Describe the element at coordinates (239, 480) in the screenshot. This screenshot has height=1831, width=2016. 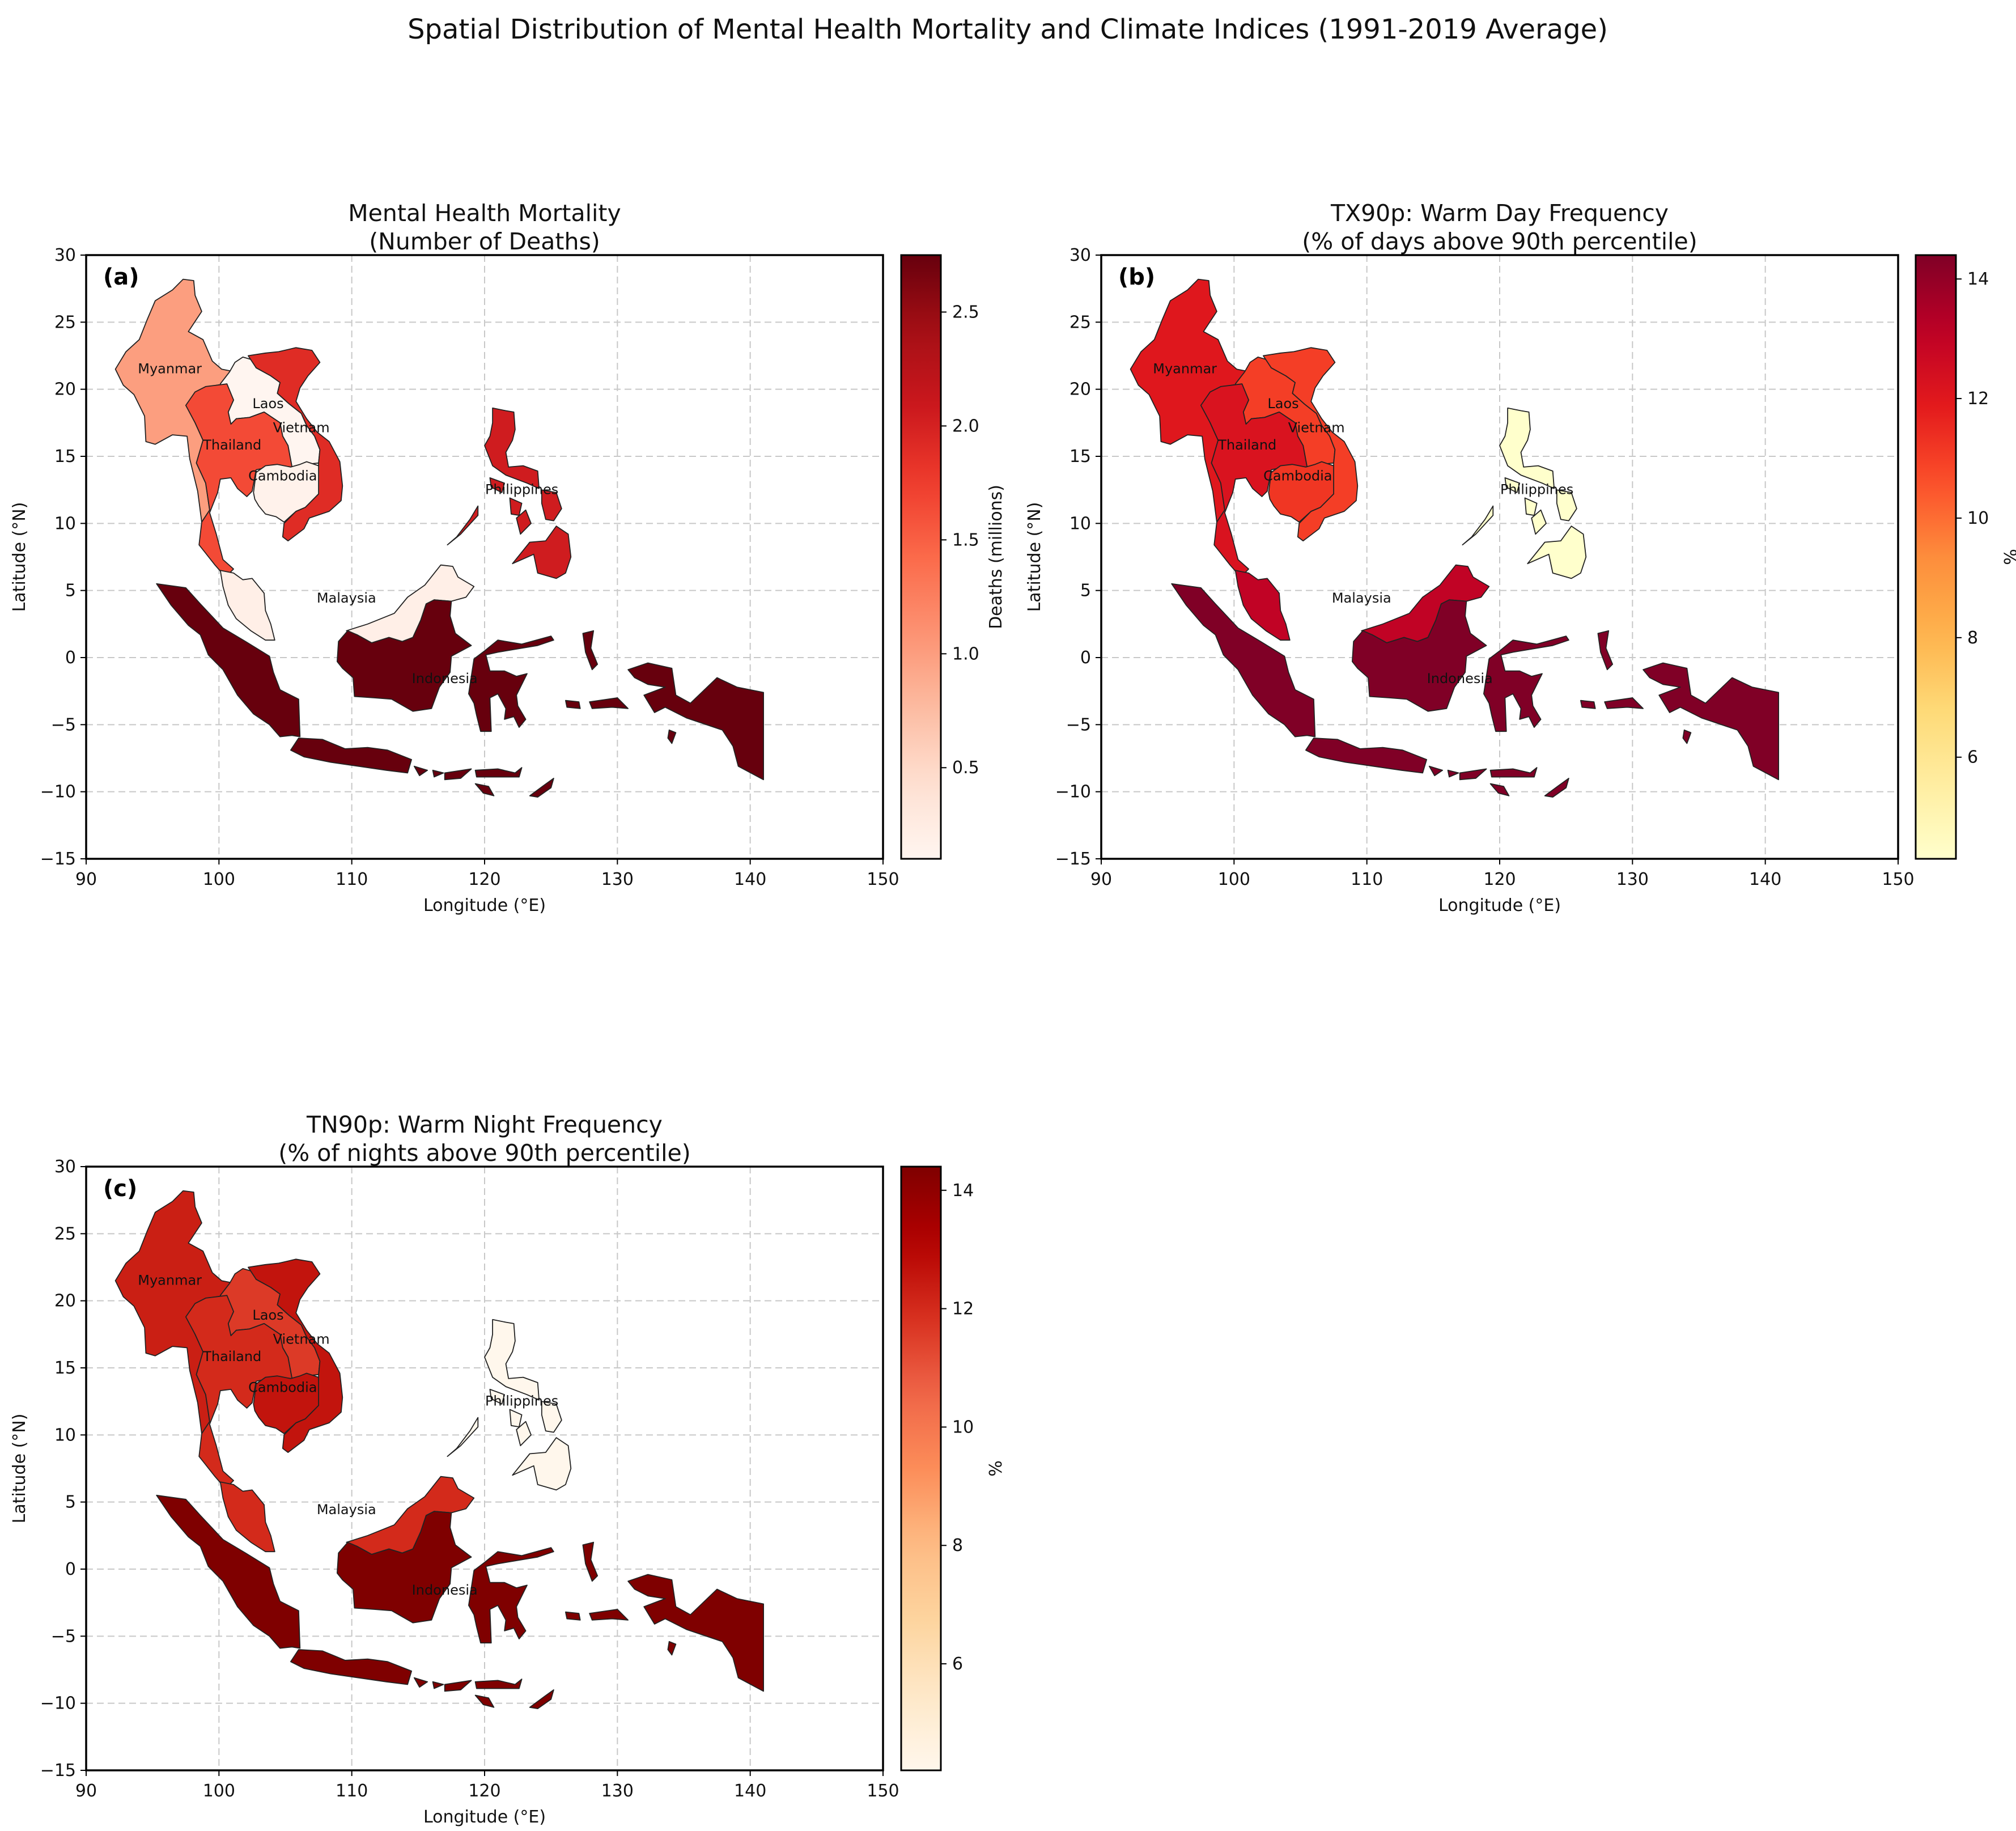
I see `country-thailand` at that location.